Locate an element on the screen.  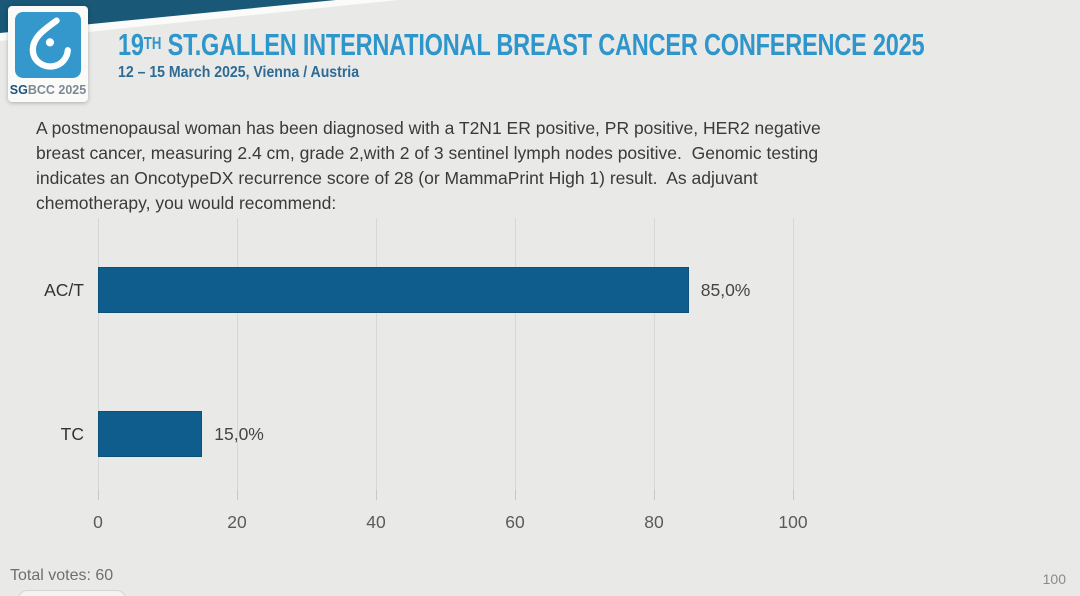
axis-tick-label: 20 is located at coordinates (237, 522).